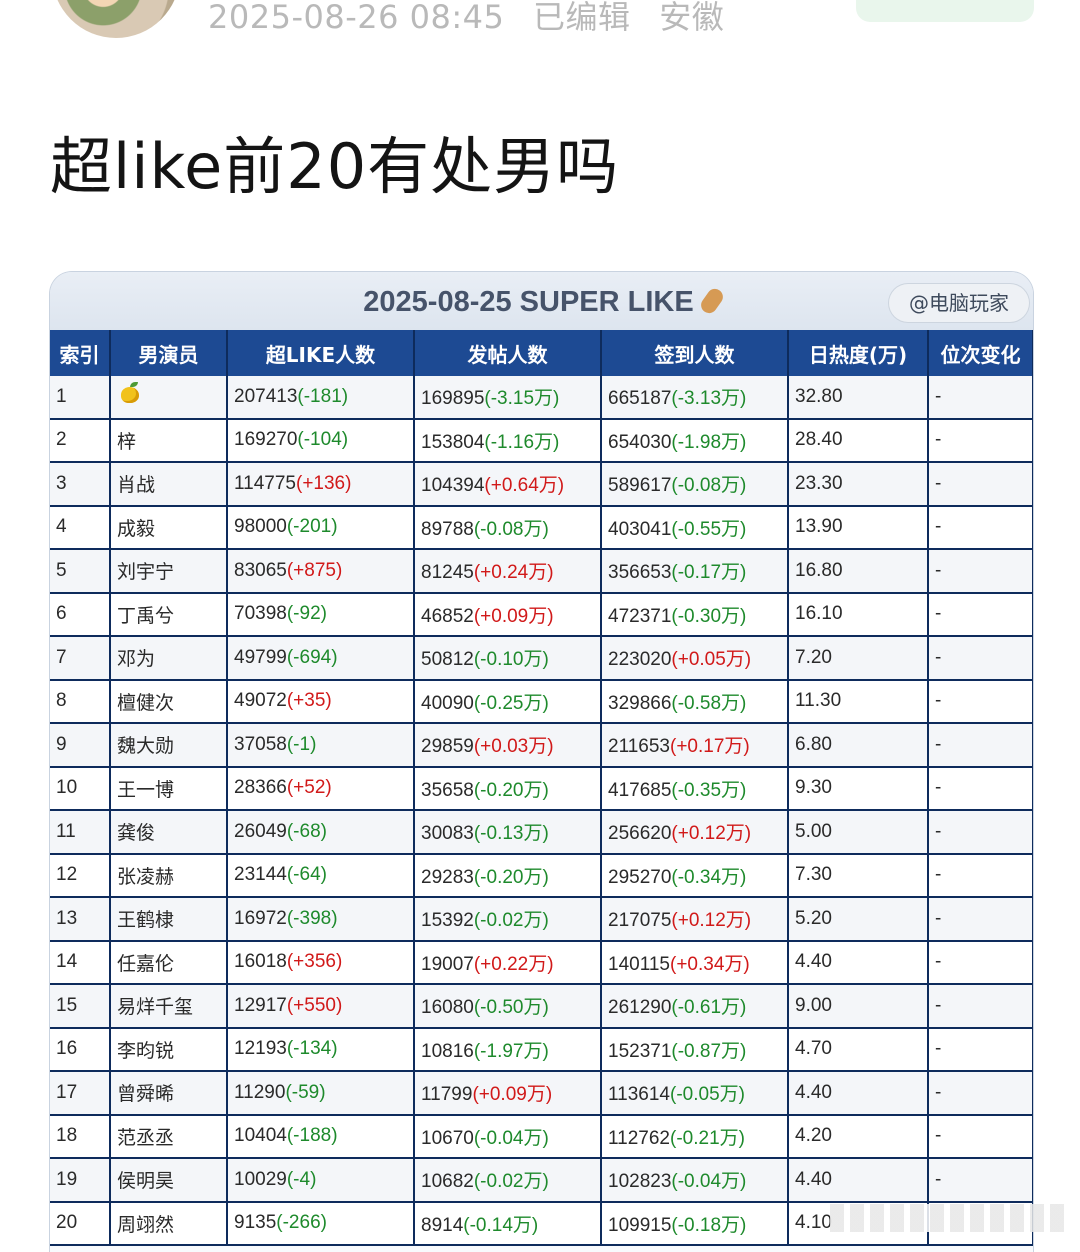  What do you see at coordinates (260, 744) in the screenshot?
I see `superlike-value: 37058` at bounding box center [260, 744].